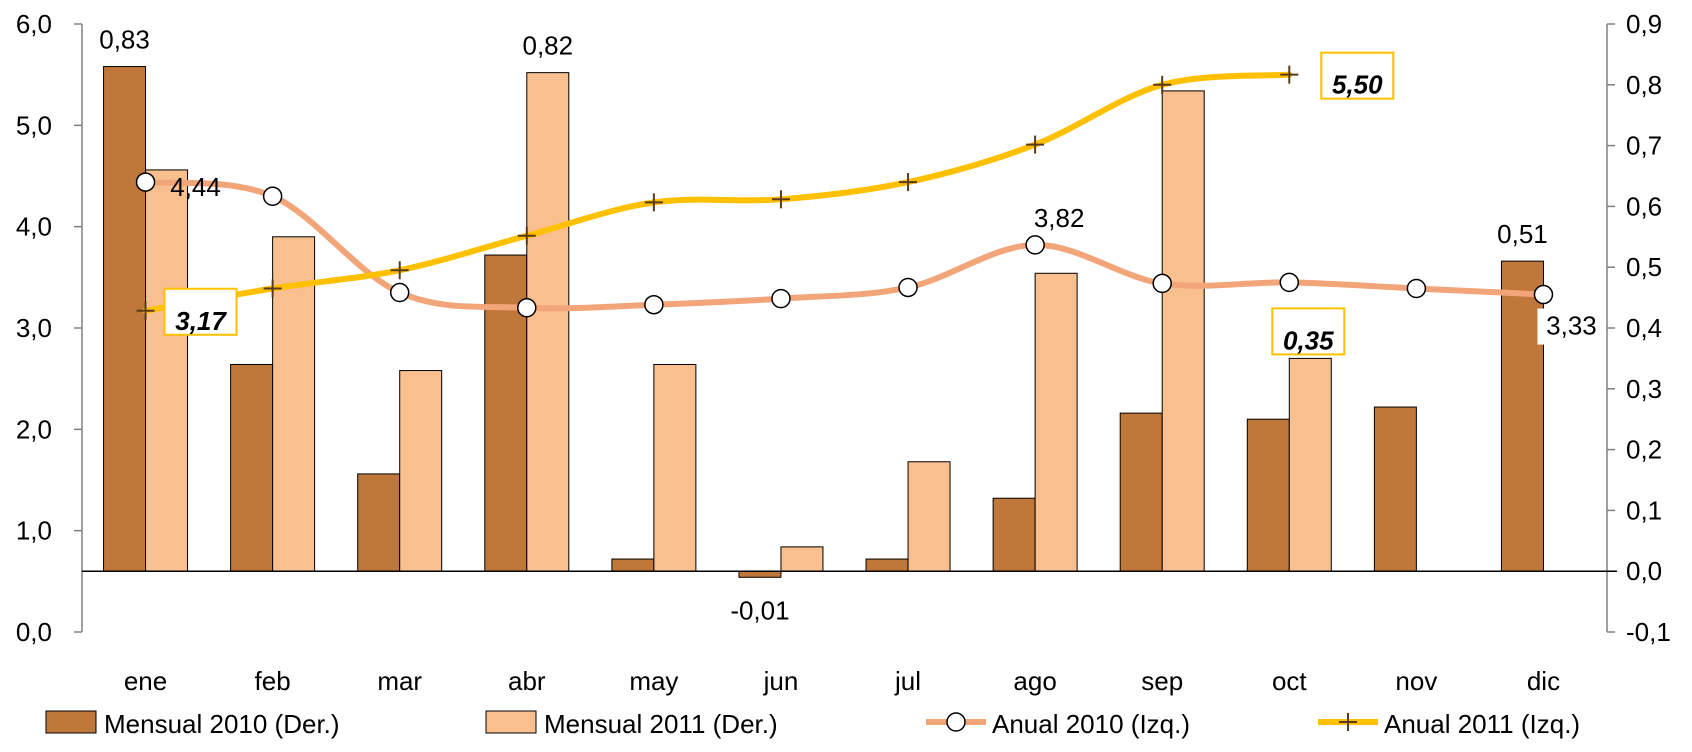  What do you see at coordinates (1482, 724) in the screenshot?
I see `legend-label: Anual 2011 (Izq.)` at bounding box center [1482, 724].